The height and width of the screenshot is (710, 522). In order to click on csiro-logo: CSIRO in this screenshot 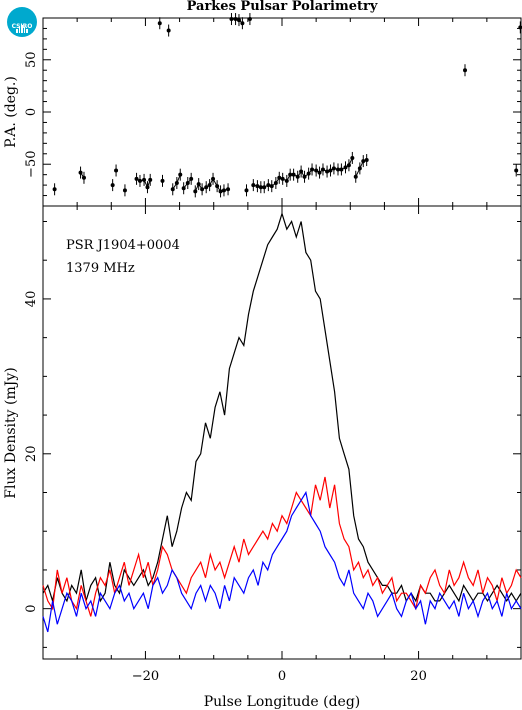, I will do `click(22, 22)`.